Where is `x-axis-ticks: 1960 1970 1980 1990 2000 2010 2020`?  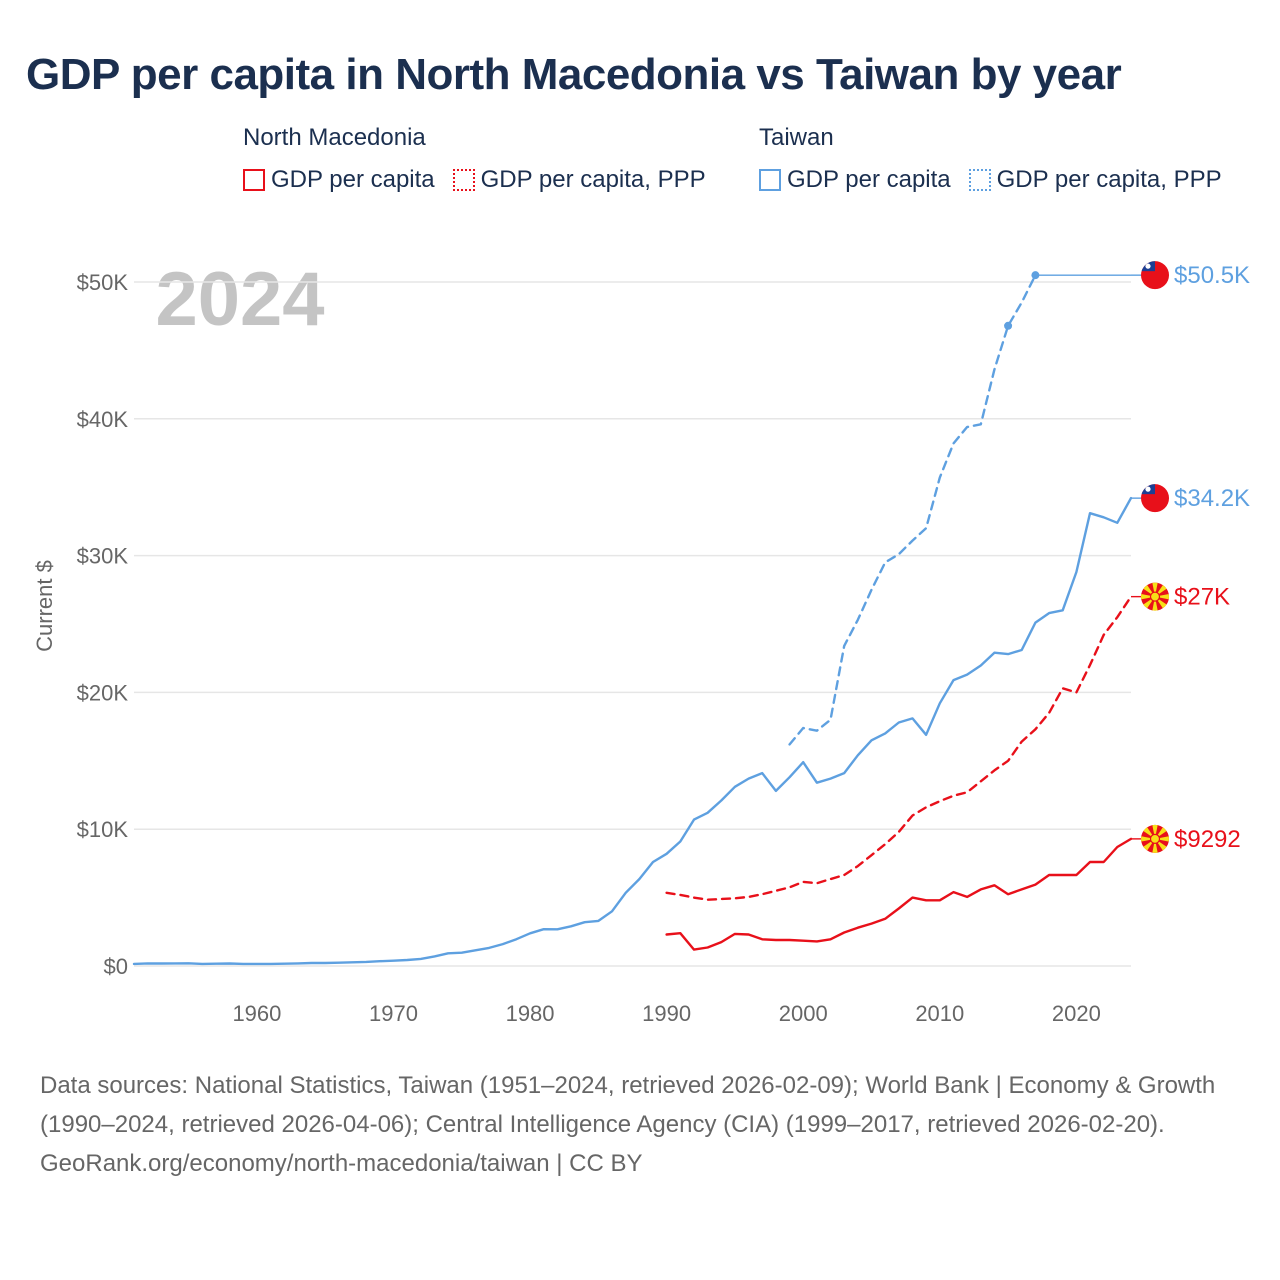
x-axis-ticks: 1960 1970 1980 1990 2000 2010 2020 is located at coordinates (666, 1013).